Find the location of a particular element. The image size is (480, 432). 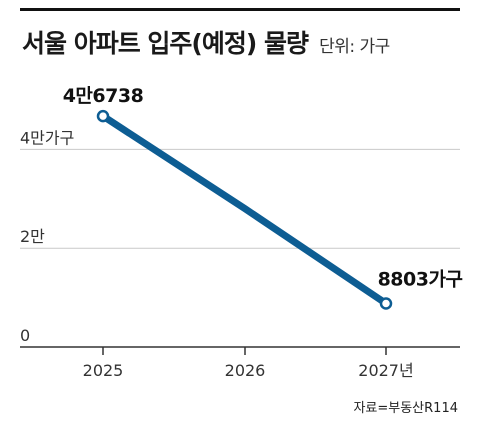

unit-label: 단위: 가구 is located at coordinates (354, 47).